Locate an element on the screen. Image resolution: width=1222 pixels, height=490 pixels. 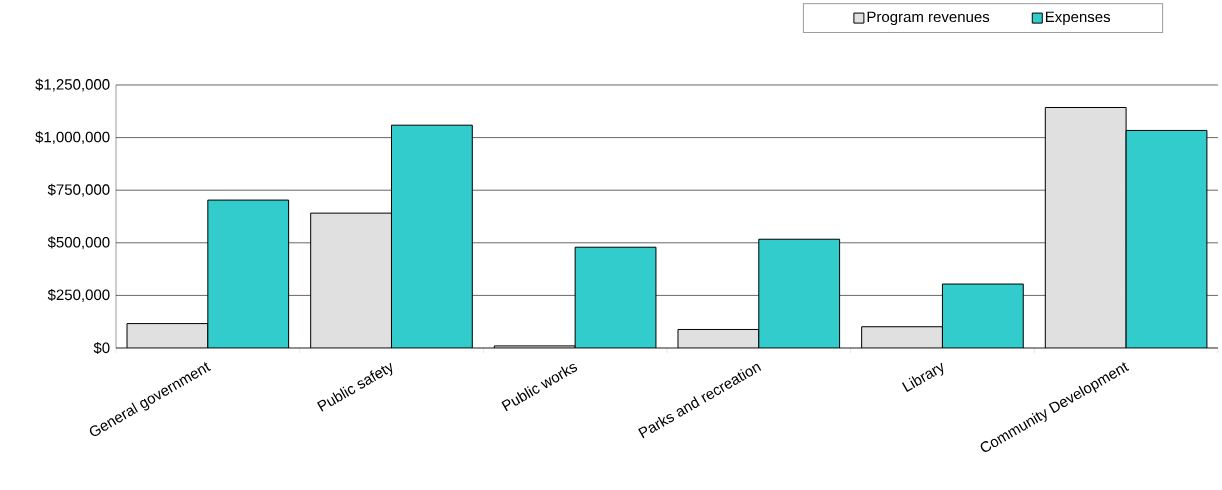
legend-label: Program revenues is located at coordinates (928, 18).